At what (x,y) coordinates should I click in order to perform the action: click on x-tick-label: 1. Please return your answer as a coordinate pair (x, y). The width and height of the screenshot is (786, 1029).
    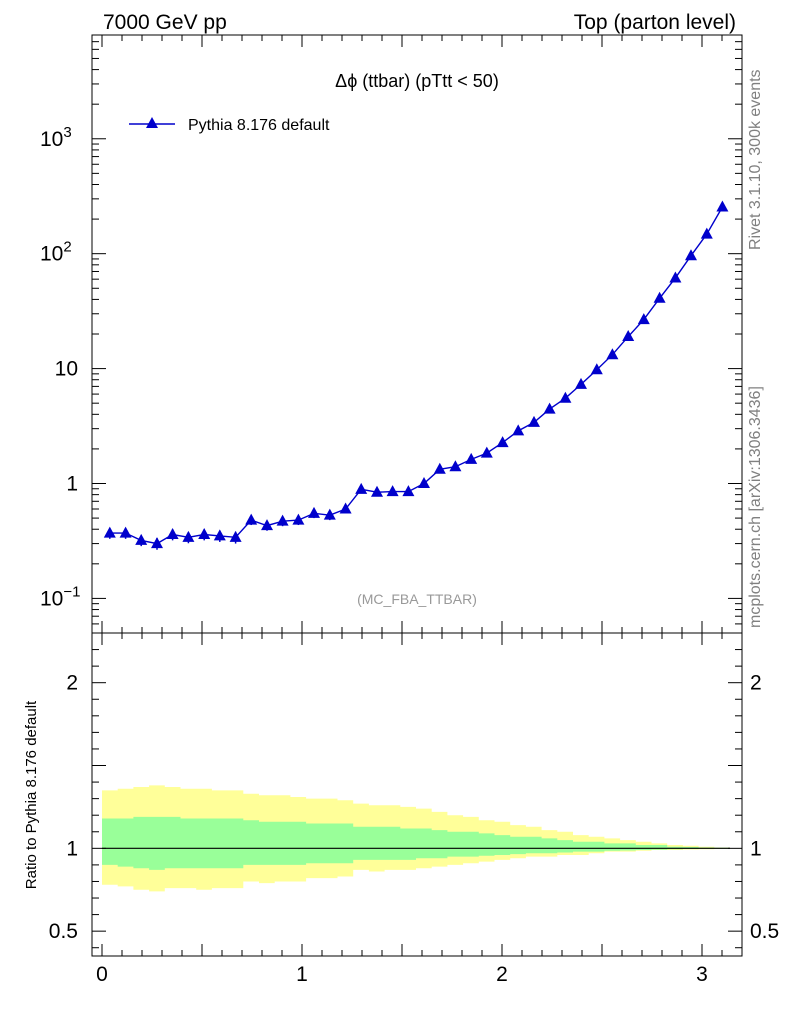
    Looking at the image, I should click on (302, 974).